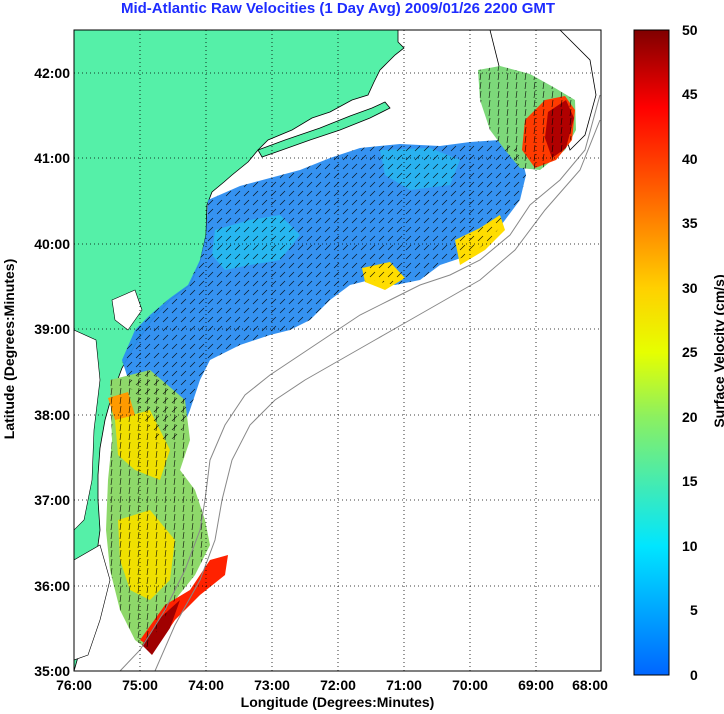 The height and width of the screenshot is (714, 724). I want to click on colorbar-tick-label: 45, so click(690, 94).